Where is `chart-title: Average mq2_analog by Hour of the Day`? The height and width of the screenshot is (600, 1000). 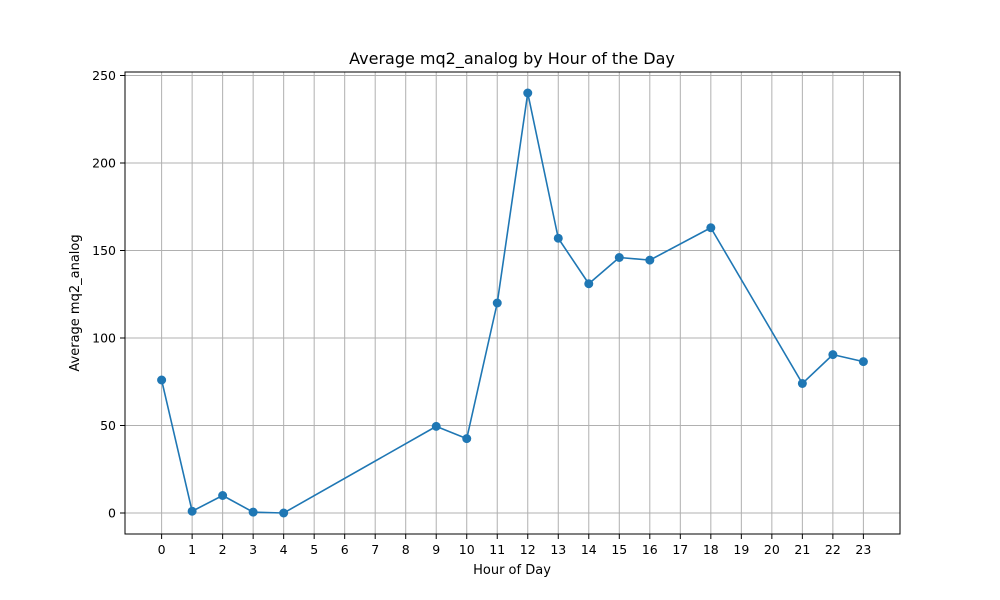 chart-title: Average mq2_analog by Hour of the Day is located at coordinates (512, 59).